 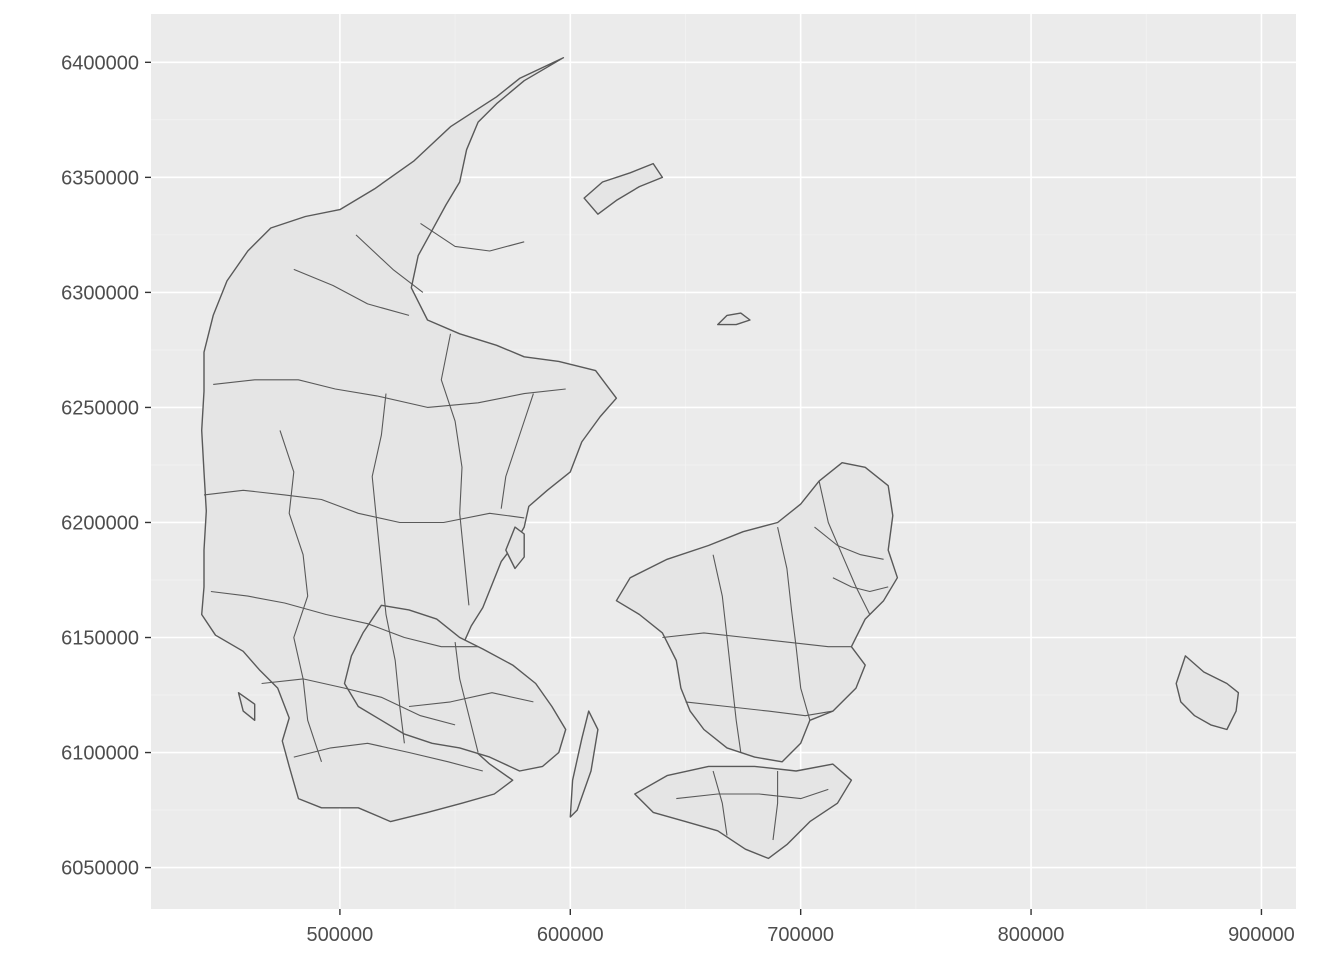 I want to click on region-funen, so click(x=455, y=688).